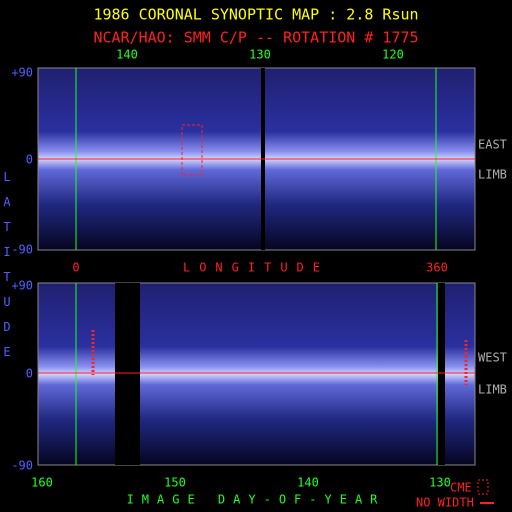  I want to click on bottom-tick-label: 160, so click(42, 483).